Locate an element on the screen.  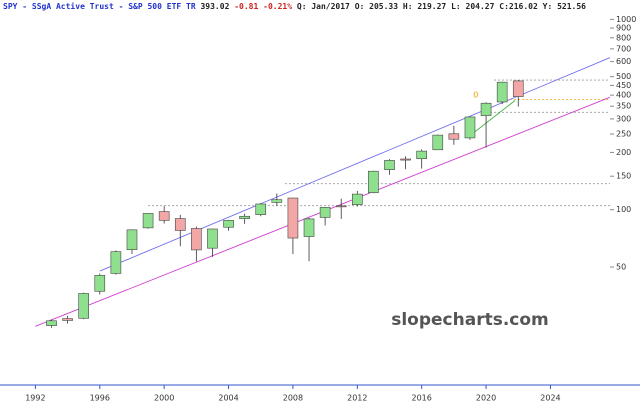
x-tick-label: 1992 is located at coordinates (35, 398).